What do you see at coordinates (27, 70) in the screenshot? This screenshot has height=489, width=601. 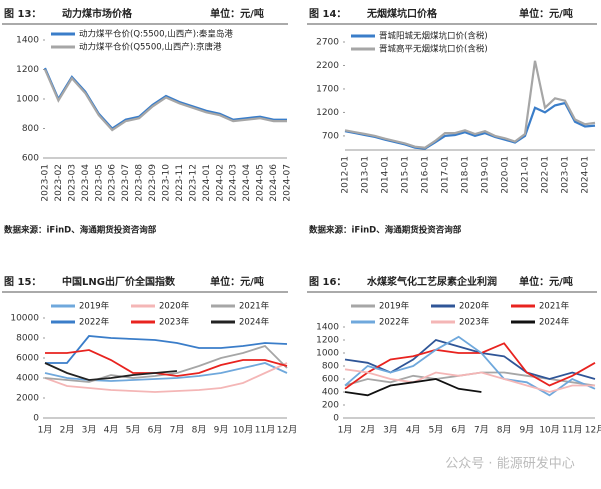 I see `y-tick-label: 1200` at bounding box center [27, 70].